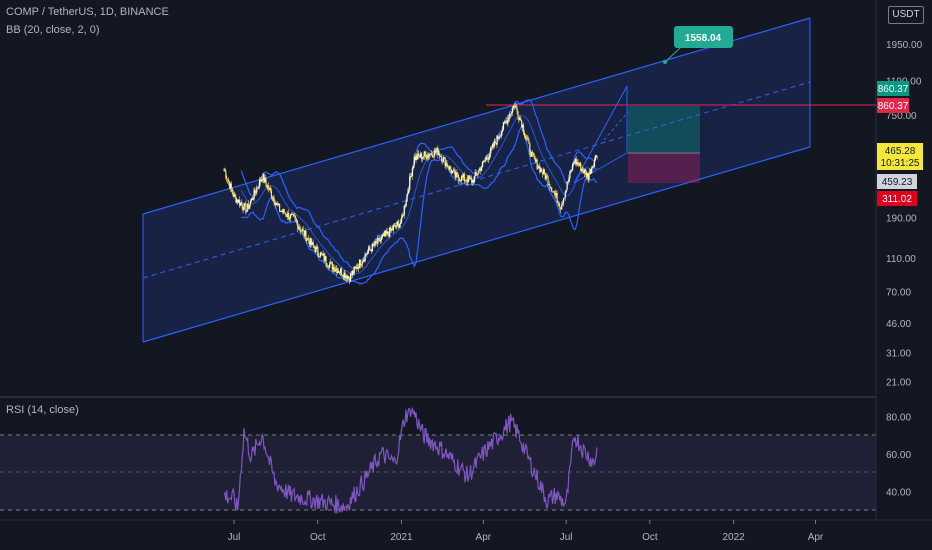 The image size is (932, 550). Describe the element at coordinates (664, 129) in the screenshot. I see `target-zone` at that location.